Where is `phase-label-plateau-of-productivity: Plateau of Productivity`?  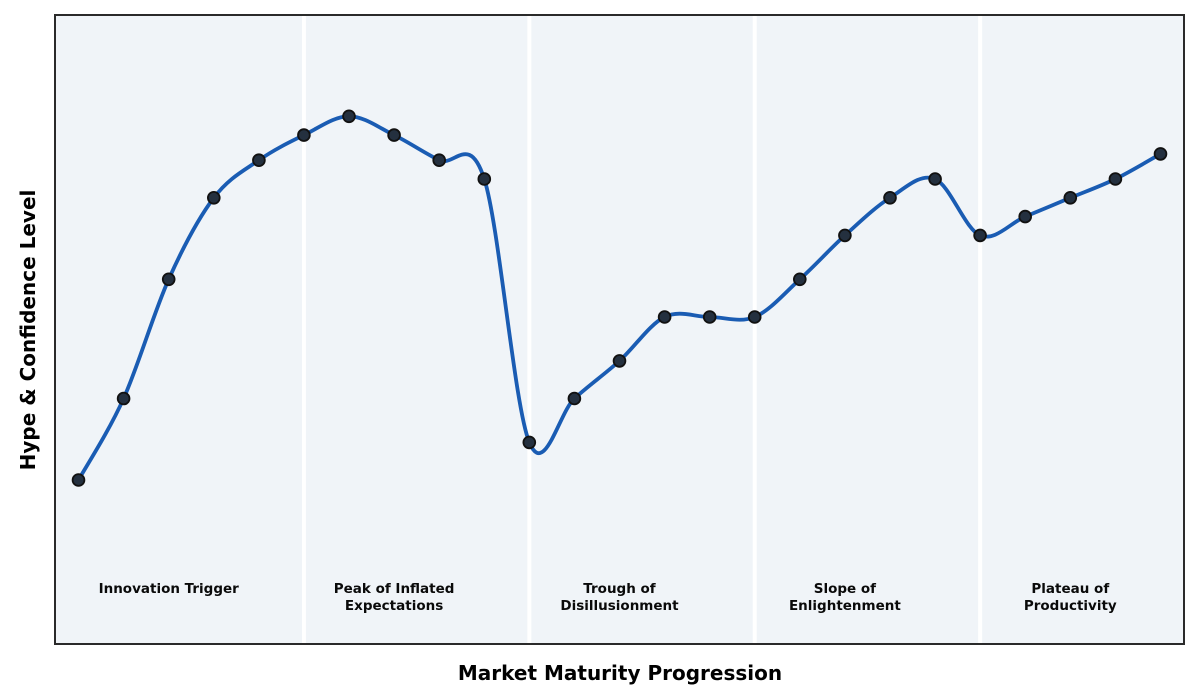 phase-label-plateau-of-productivity: Plateau of Productivity is located at coordinates (1070, 597).